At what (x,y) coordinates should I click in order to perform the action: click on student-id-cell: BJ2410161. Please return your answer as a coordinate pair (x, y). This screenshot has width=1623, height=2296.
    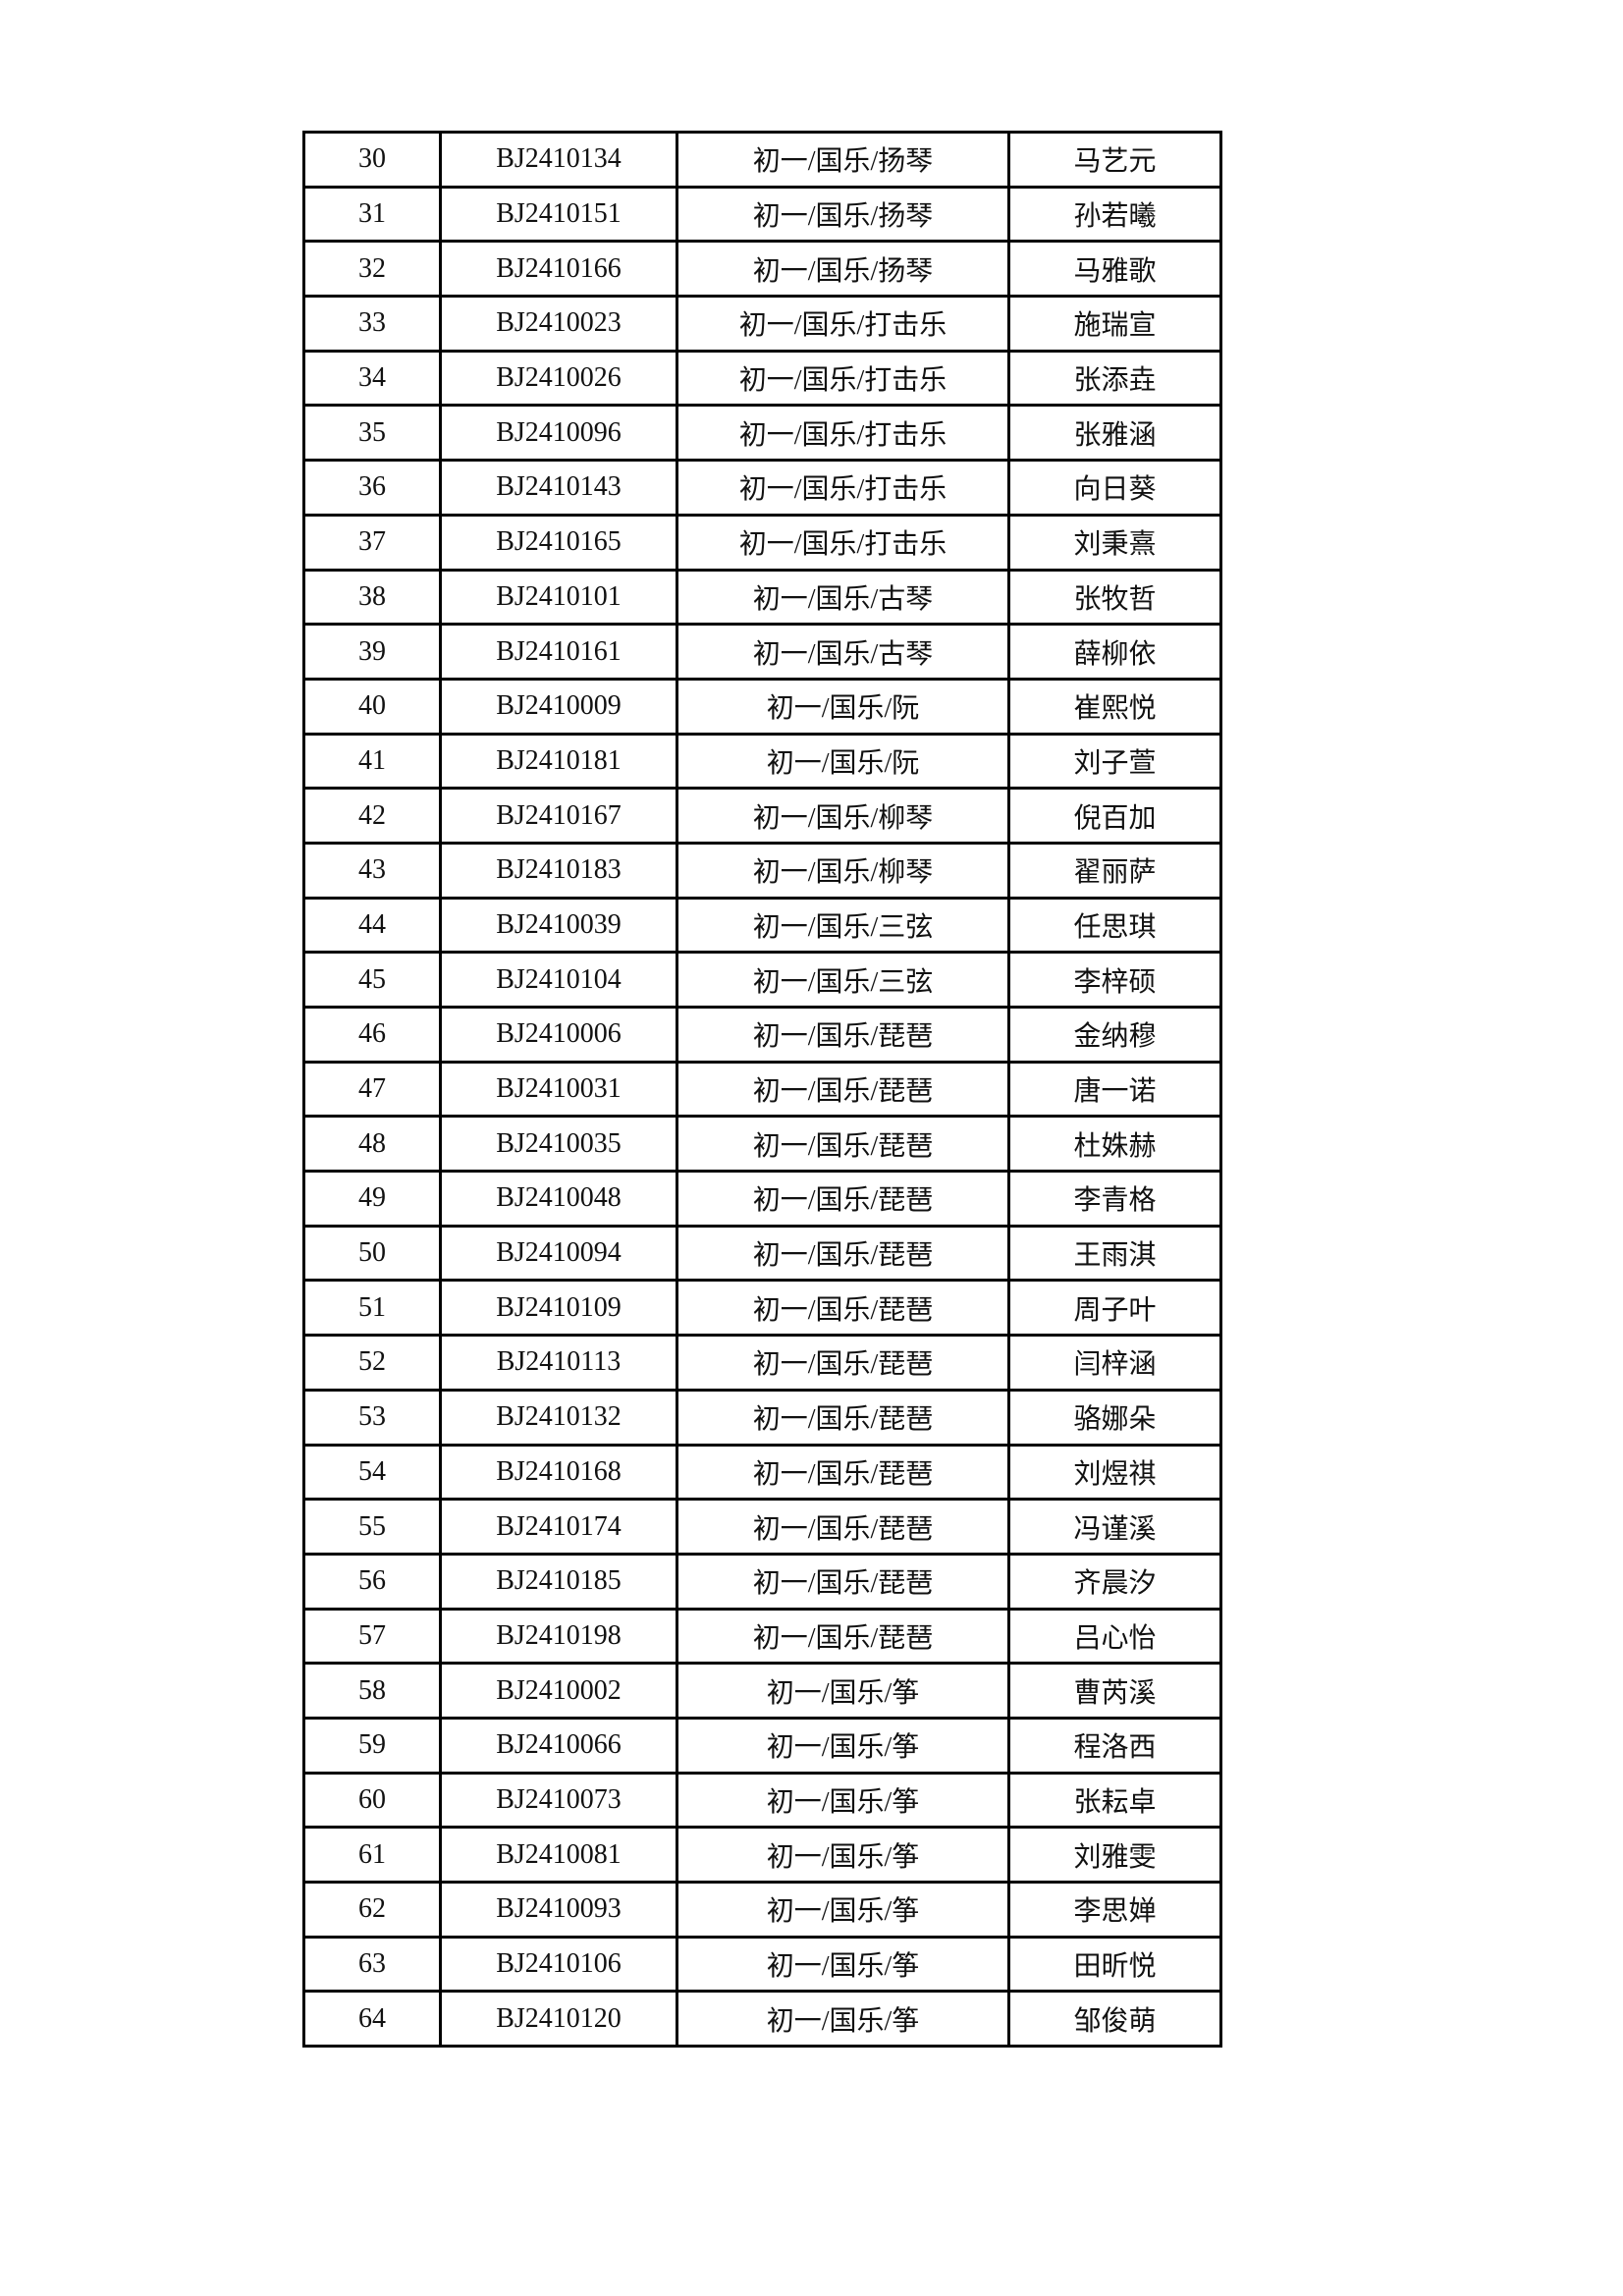
    Looking at the image, I should click on (559, 652).